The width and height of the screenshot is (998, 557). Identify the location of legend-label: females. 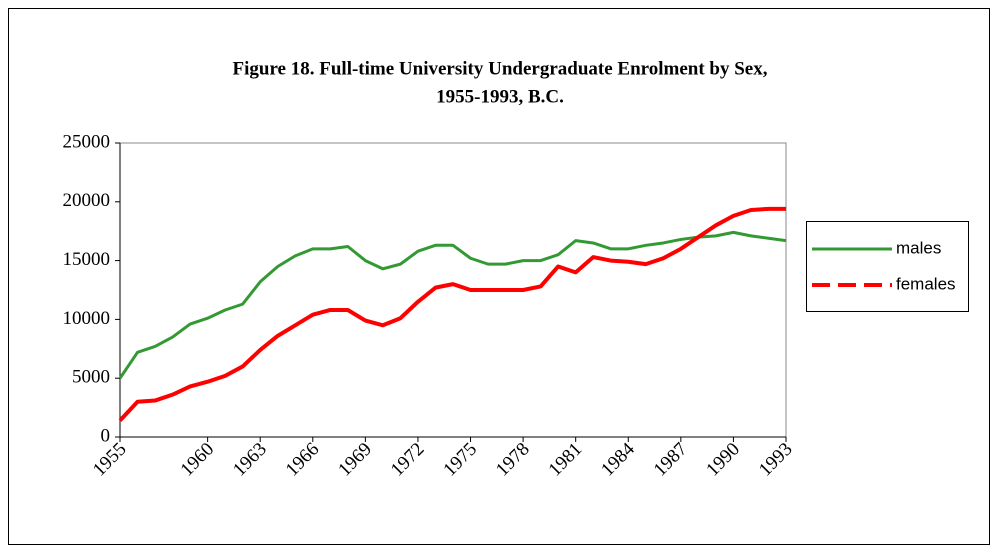
(926, 283).